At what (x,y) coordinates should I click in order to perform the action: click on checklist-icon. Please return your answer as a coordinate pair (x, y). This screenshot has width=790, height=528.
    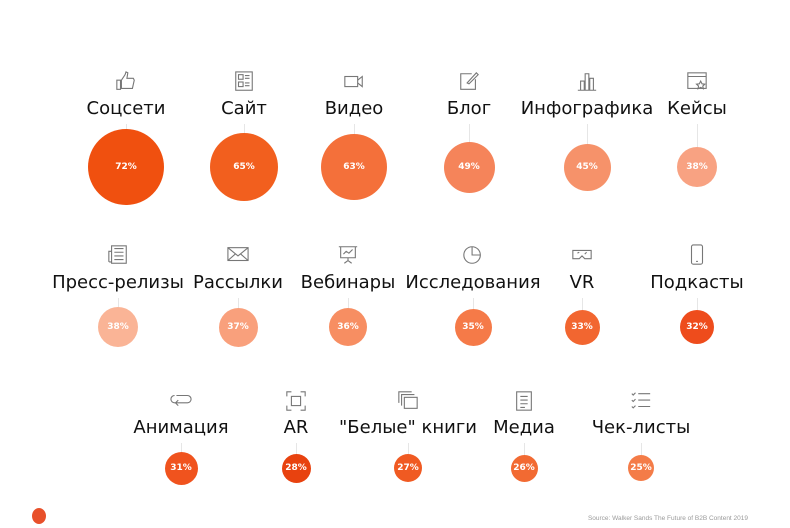
    Looking at the image, I should click on (641, 401).